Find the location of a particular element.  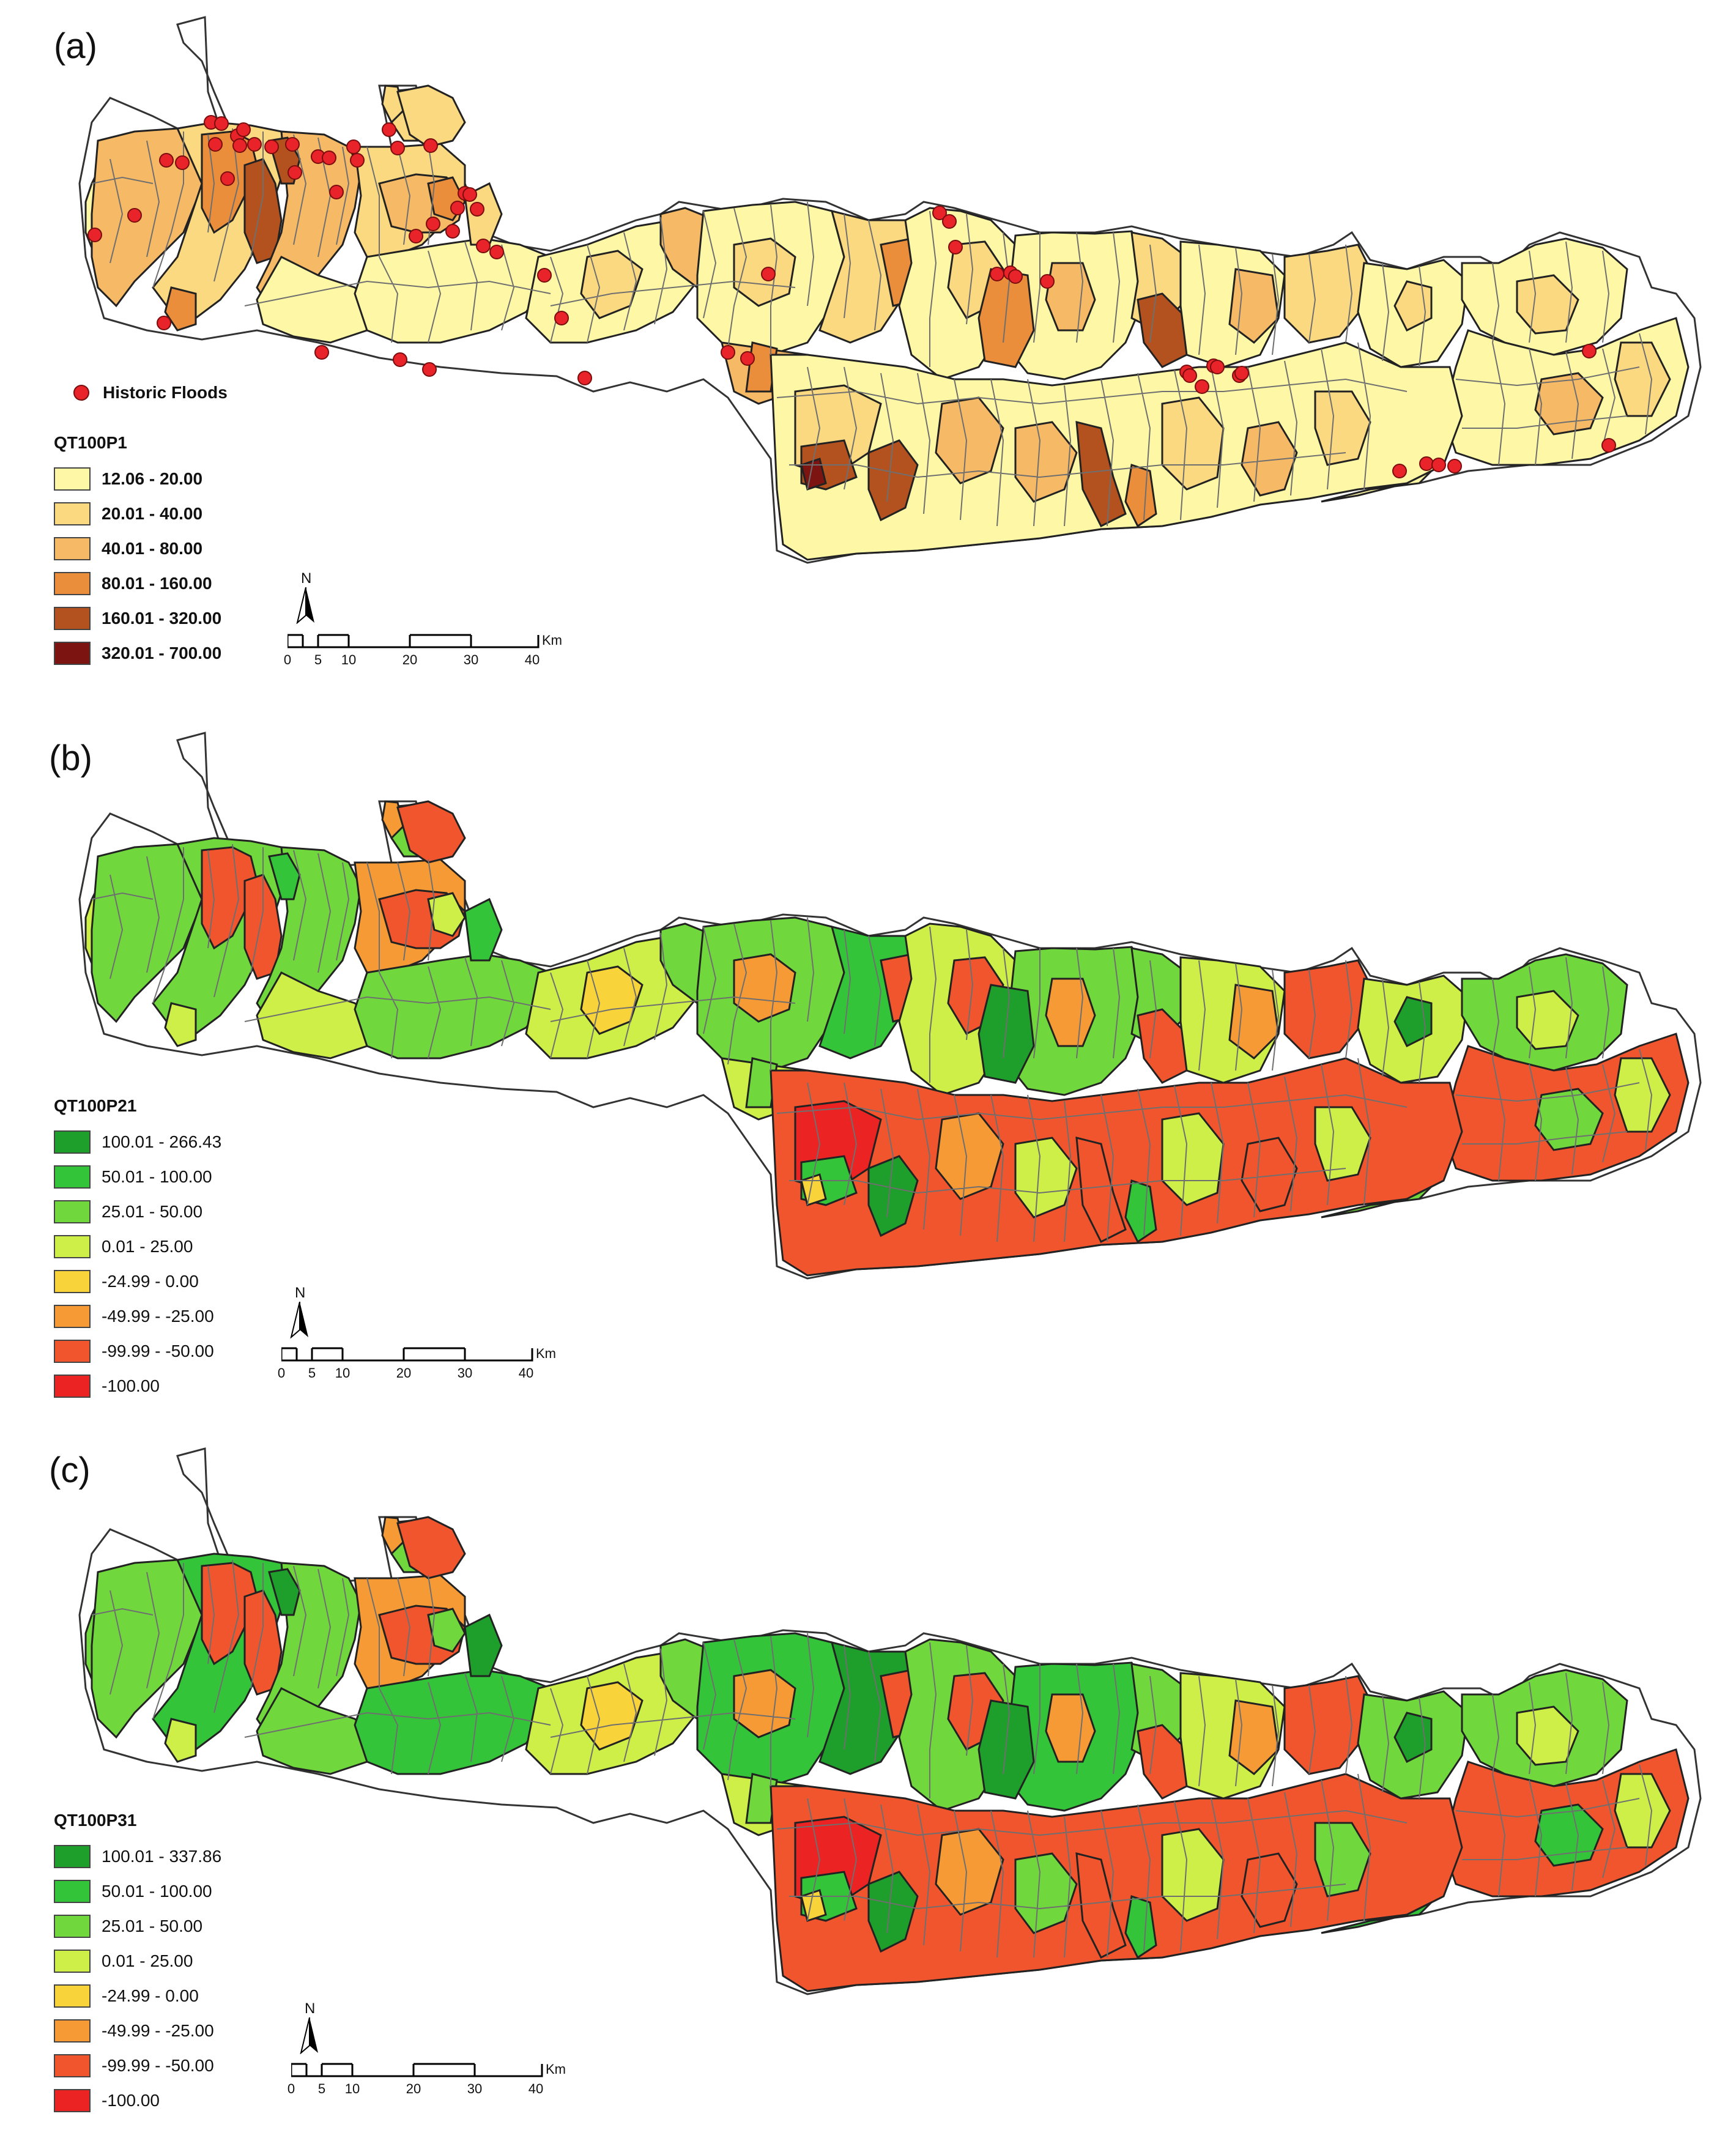

historic-flood-marker-icon is located at coordinates (81, 393).